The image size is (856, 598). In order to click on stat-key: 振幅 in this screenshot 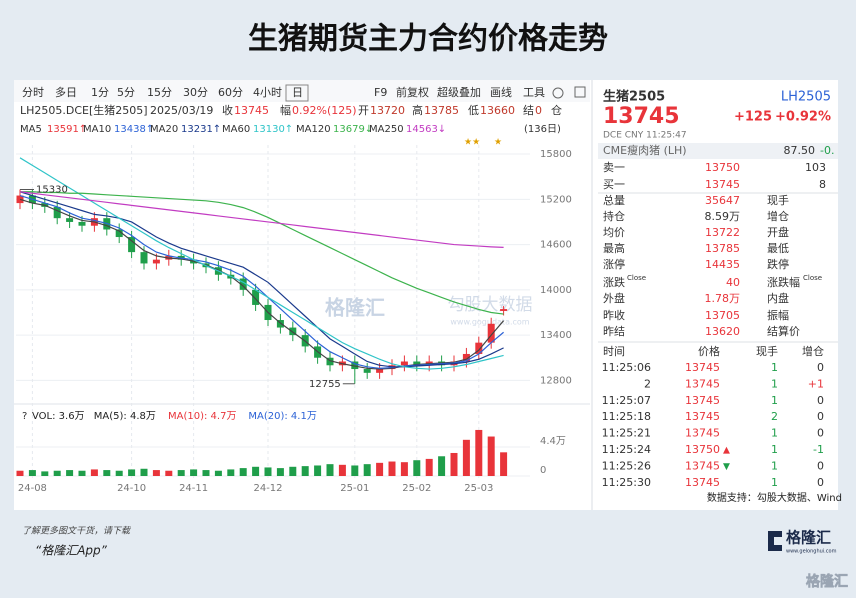, I will do `click(778, 315)`.